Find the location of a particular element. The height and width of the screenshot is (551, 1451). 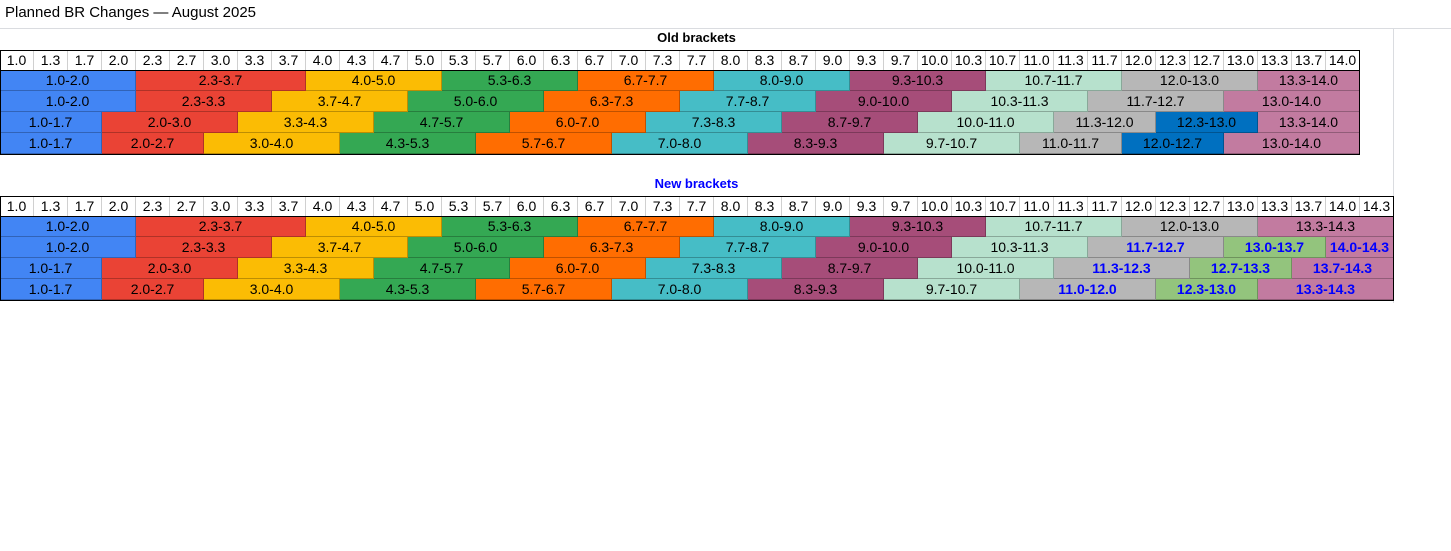

column-header: 4.7 is located at coordinates (391, 206).